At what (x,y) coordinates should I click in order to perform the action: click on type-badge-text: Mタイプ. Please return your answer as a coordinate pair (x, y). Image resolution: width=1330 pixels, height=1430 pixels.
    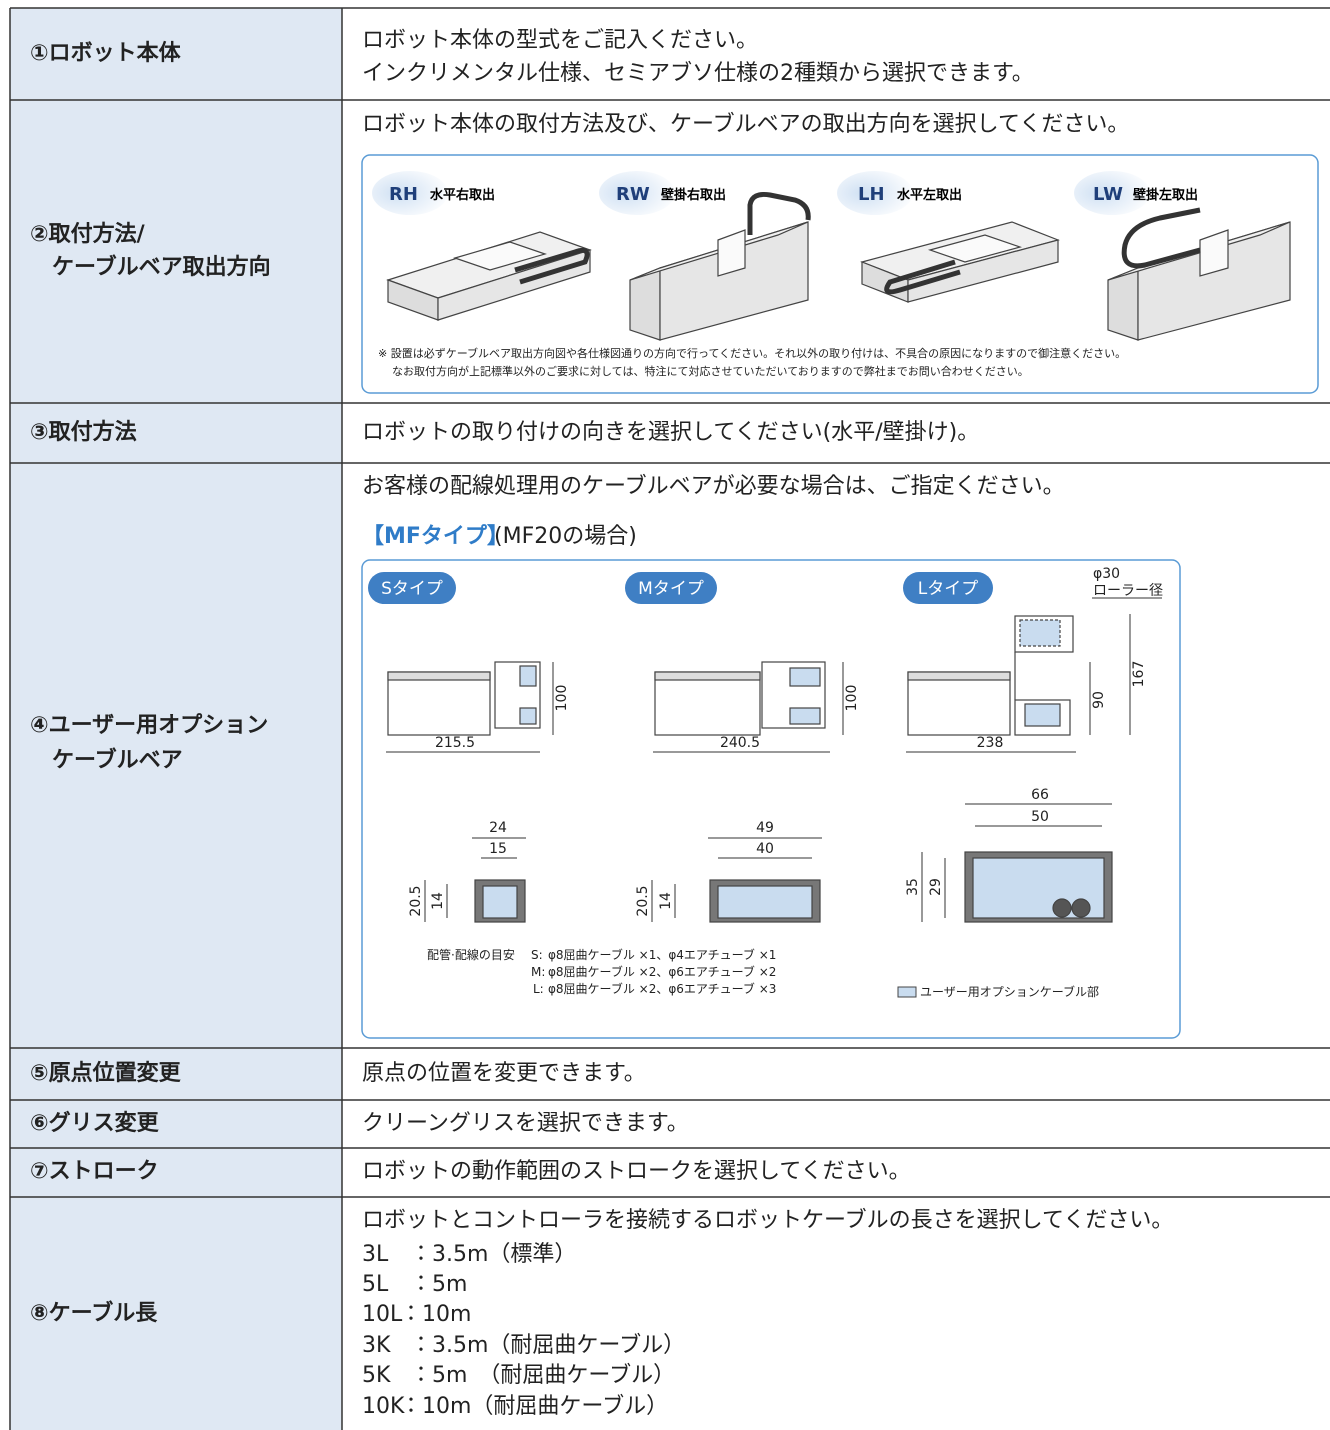
    Looking at the image, I should click on (671, 589).